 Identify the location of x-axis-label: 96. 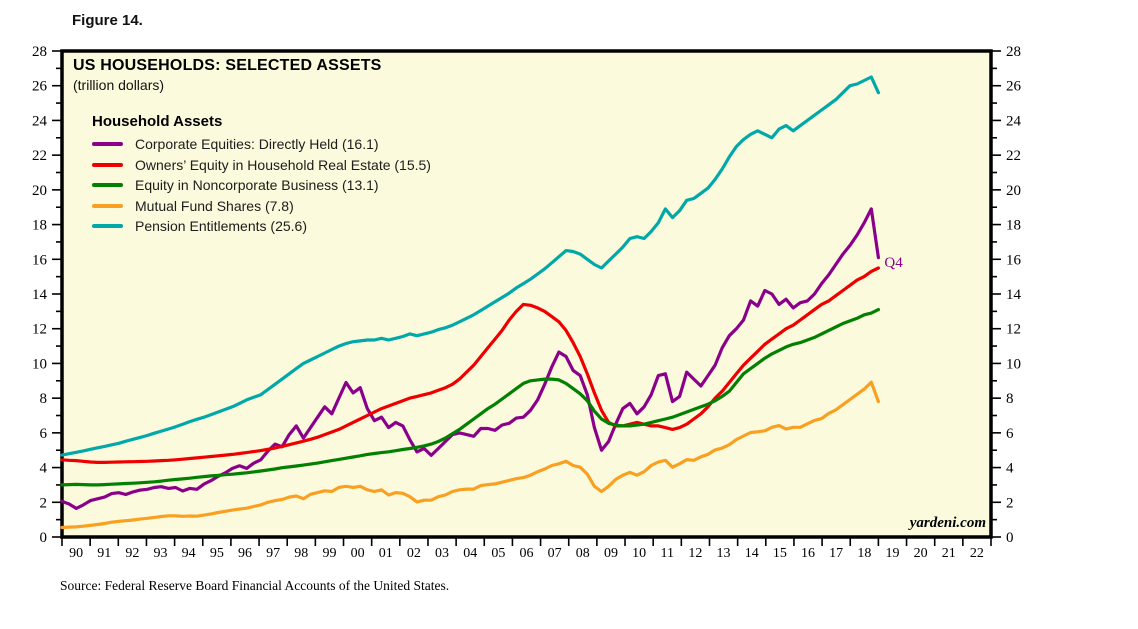
(245, 553).